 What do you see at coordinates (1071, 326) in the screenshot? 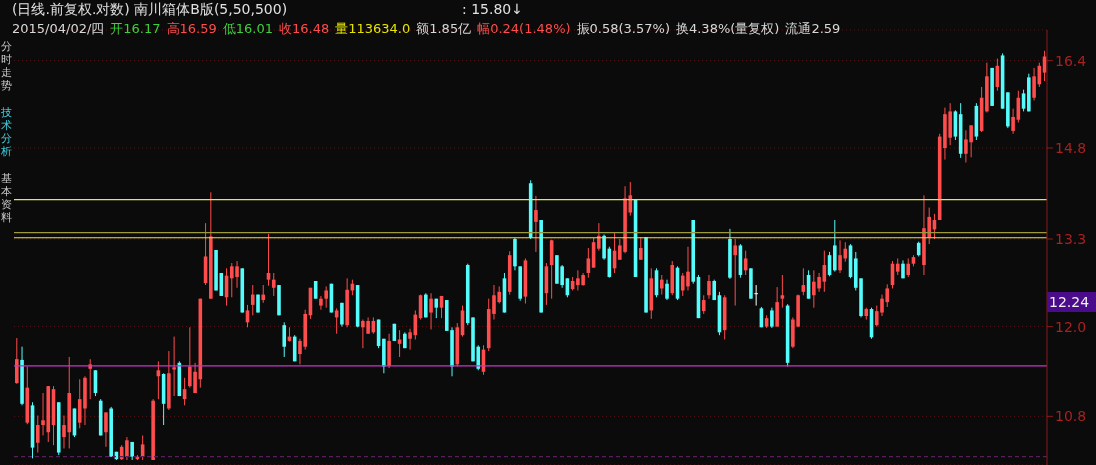
I see `y-tick-label: 12.0` at bounding box center [1071, 326].